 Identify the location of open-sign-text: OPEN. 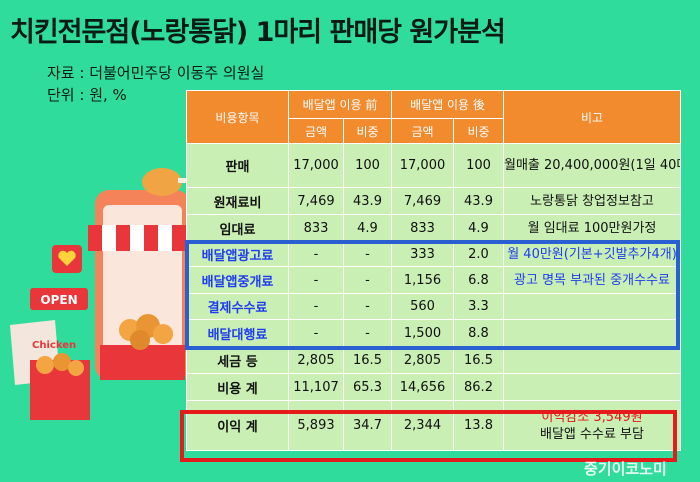
(58, 300).